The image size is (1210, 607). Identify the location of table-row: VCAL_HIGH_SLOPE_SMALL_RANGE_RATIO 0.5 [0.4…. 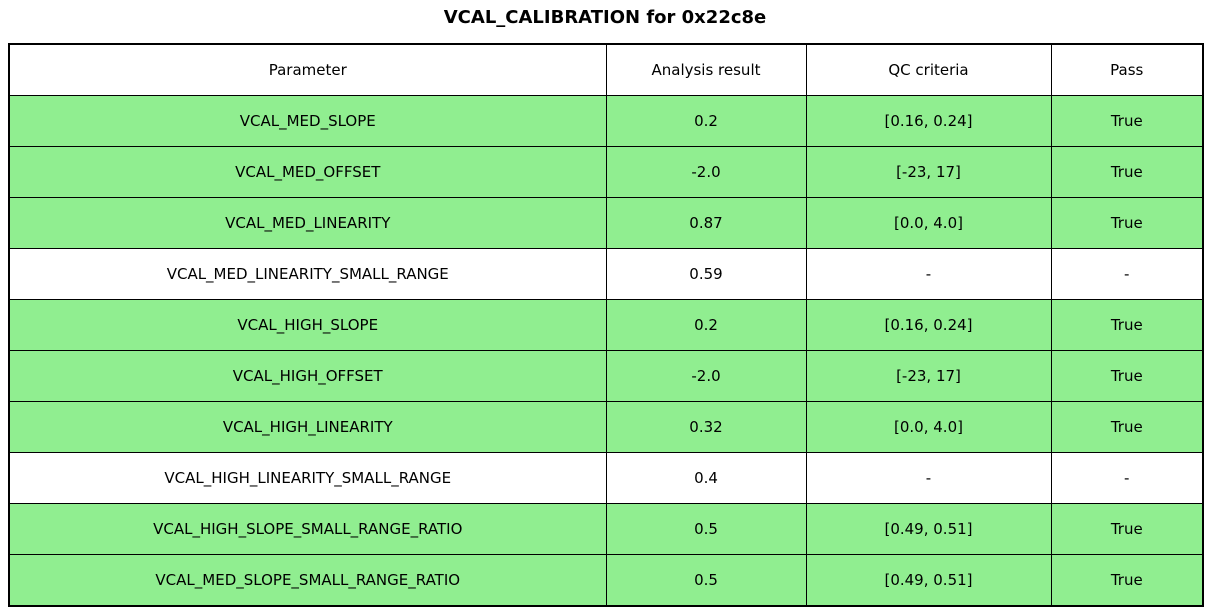
(606, 529).